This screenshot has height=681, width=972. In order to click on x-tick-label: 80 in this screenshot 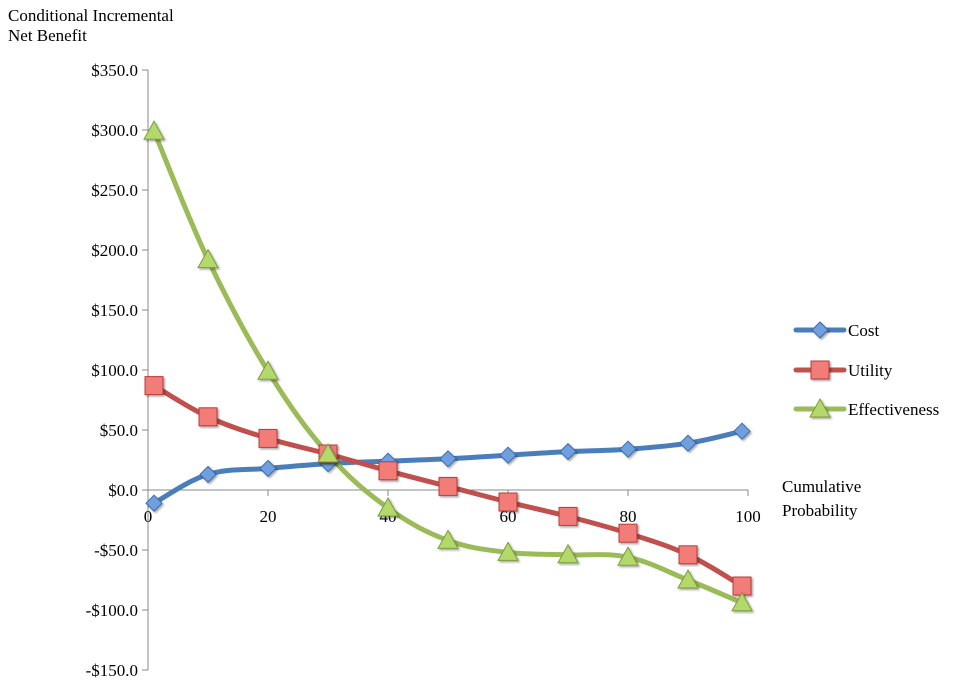, I will do `click(628, 516)`.